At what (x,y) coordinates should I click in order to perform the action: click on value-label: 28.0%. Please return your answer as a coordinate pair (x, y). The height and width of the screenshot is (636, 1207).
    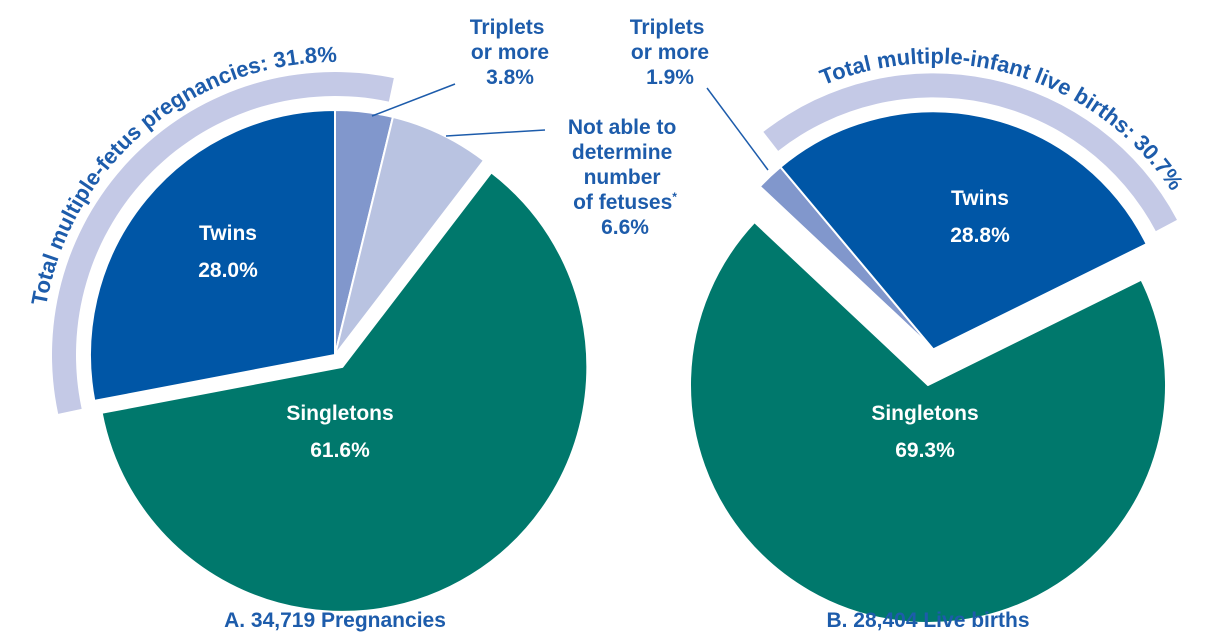
    Looking at the image, I should click on (228, 270).